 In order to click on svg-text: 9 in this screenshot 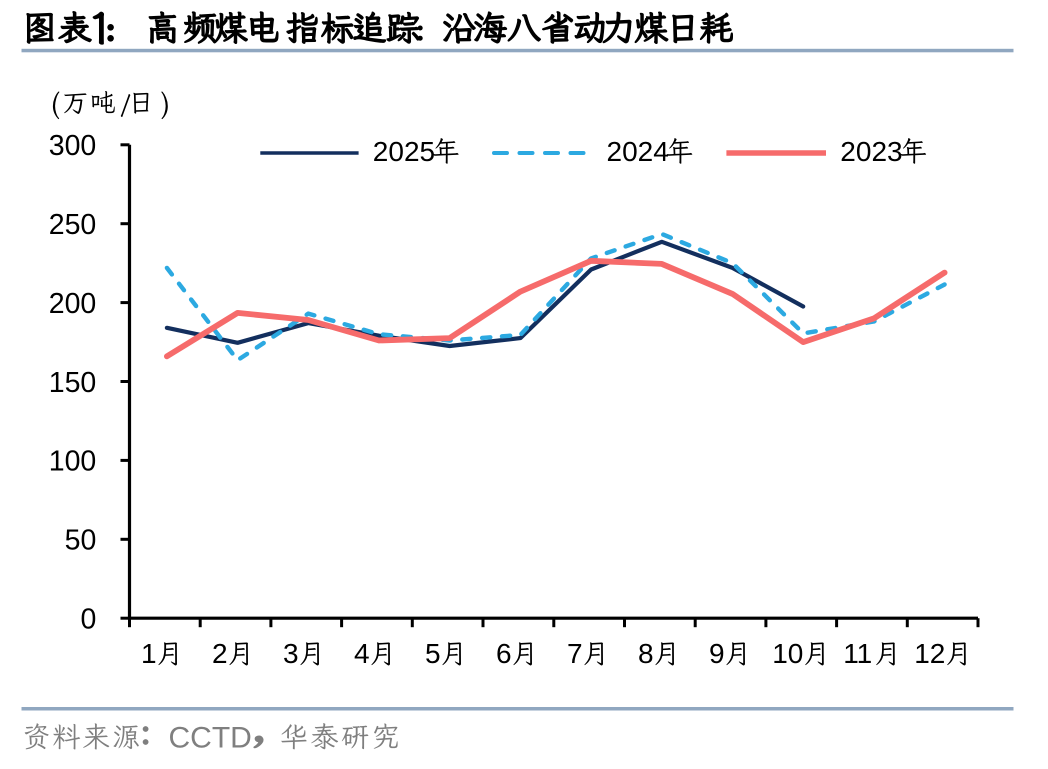, I will do `click(717, 653)`.